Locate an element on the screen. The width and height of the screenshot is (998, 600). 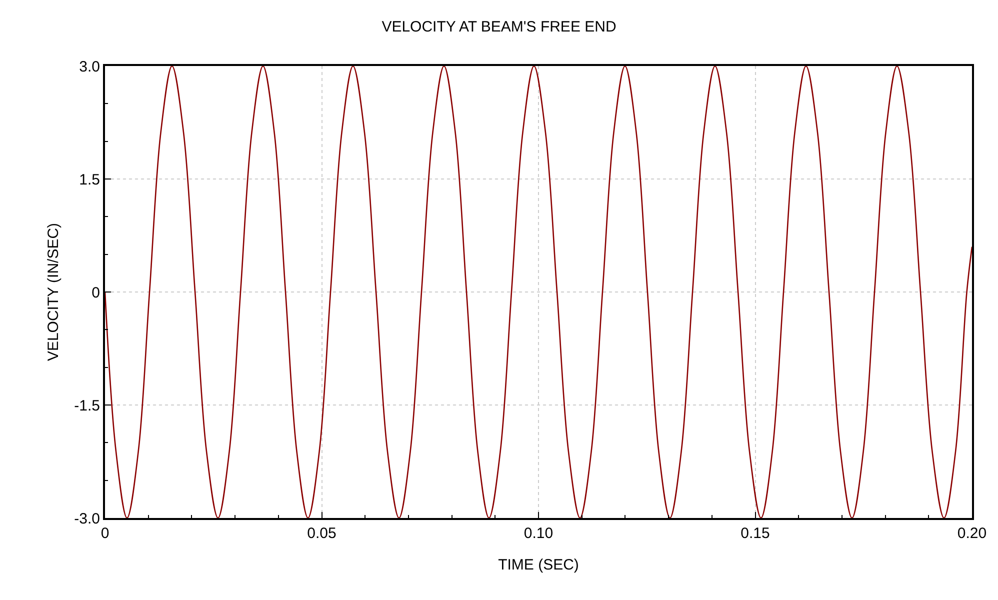
y-axis-title: VELOCITY (IN/SEC) is located at coordinates (53, 292).